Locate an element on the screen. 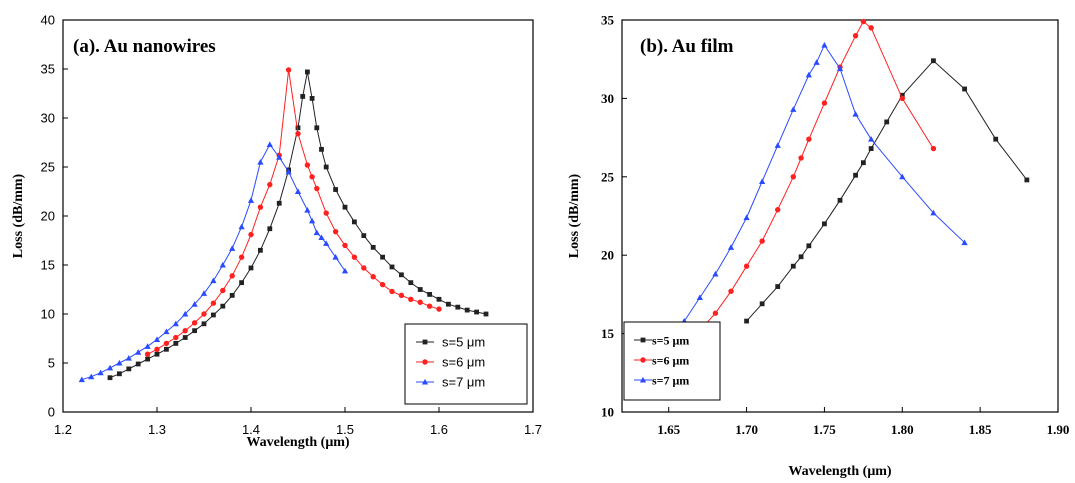 This screenshot has width=1075, height=483. legend-a: s=5 μm s=6 μm s=7 μm is located at coordinates (466, 364).